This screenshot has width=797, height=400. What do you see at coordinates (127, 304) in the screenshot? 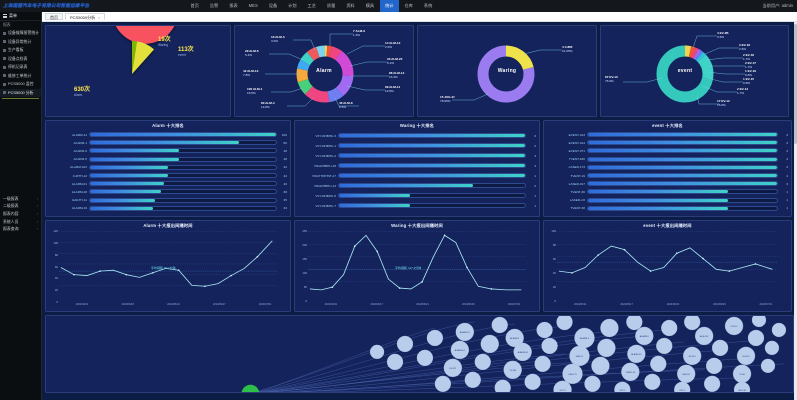
I see `x-tick: 2024/06/18` at bounding box center [127, 304].